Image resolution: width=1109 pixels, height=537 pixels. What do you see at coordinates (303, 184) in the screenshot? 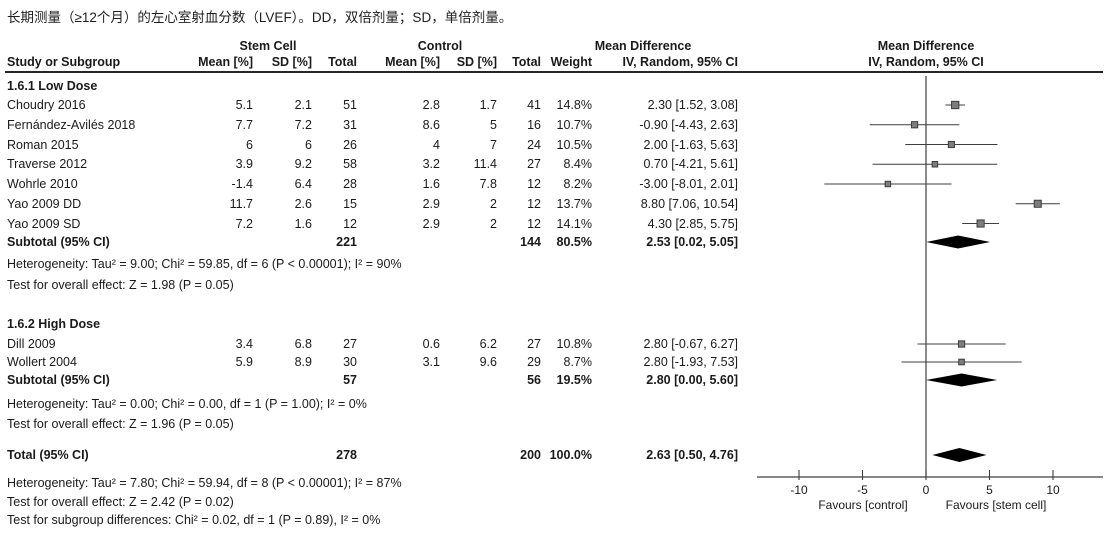
I see `stemcell-sd: 6.4` at bounding box center [303, 184].